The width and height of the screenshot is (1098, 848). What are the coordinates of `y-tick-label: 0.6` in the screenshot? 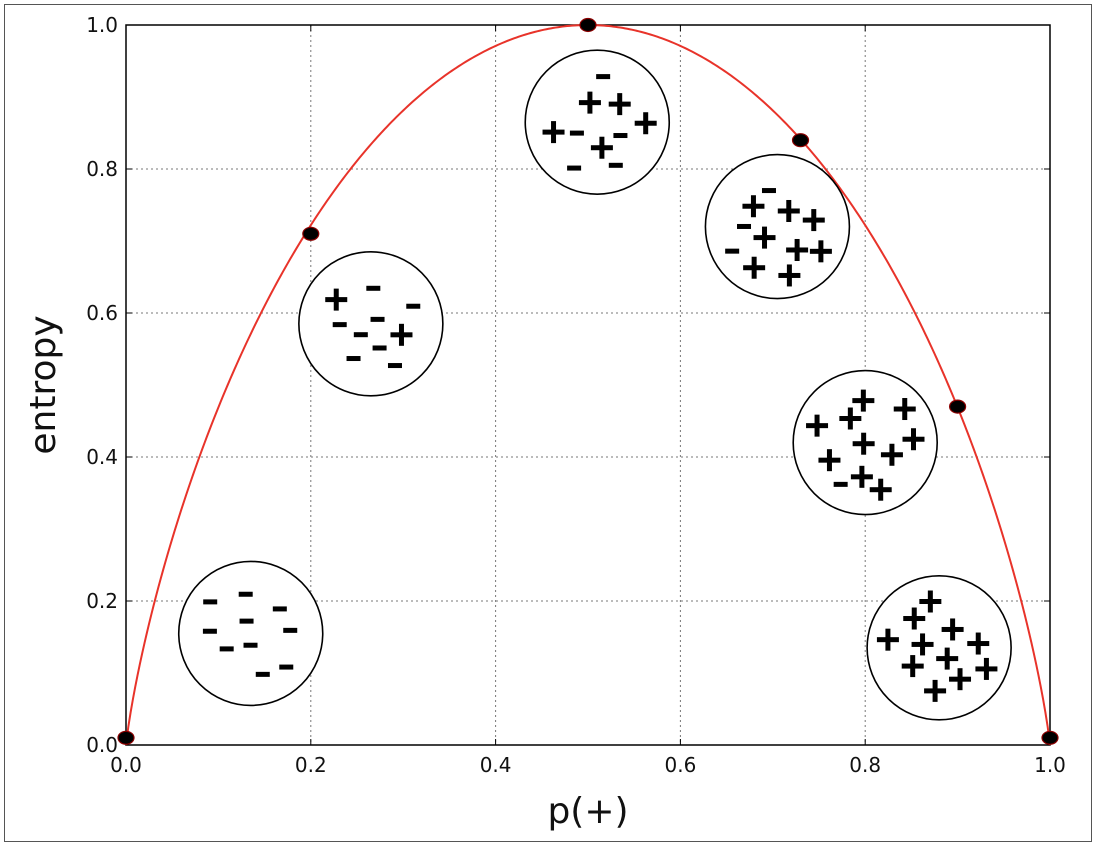 It's located at (102, 313).